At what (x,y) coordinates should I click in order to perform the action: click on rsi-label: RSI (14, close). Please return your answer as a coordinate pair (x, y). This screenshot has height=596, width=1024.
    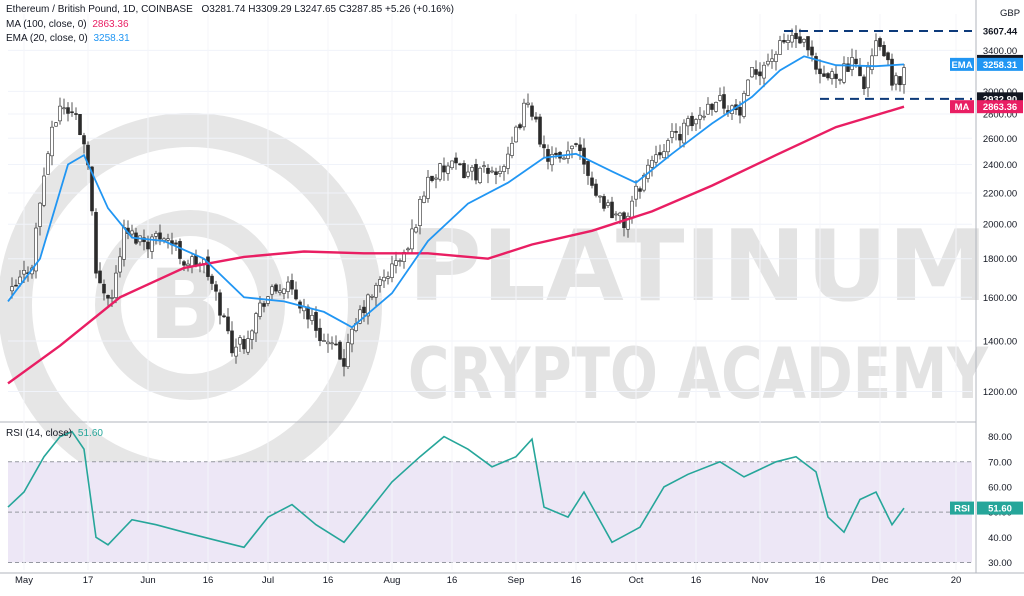
    Looking at the image, I should click on (39, 433).